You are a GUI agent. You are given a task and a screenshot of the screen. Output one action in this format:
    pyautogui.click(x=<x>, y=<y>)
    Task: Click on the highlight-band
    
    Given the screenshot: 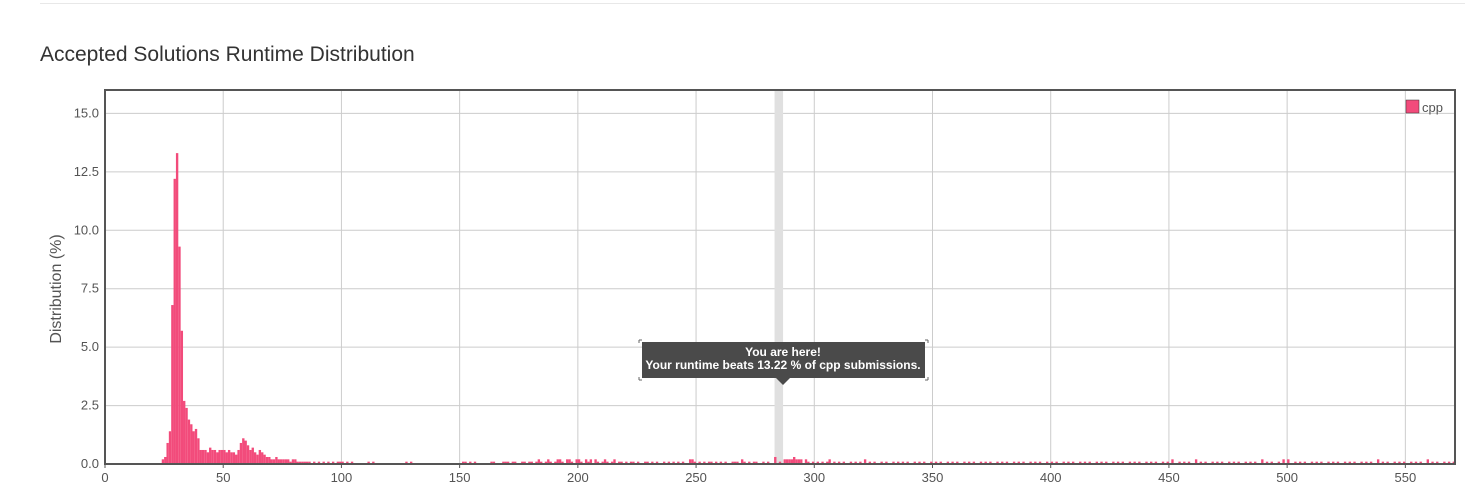 What is the action you would take?
    pyautogui.click(x=779, y=277)
    